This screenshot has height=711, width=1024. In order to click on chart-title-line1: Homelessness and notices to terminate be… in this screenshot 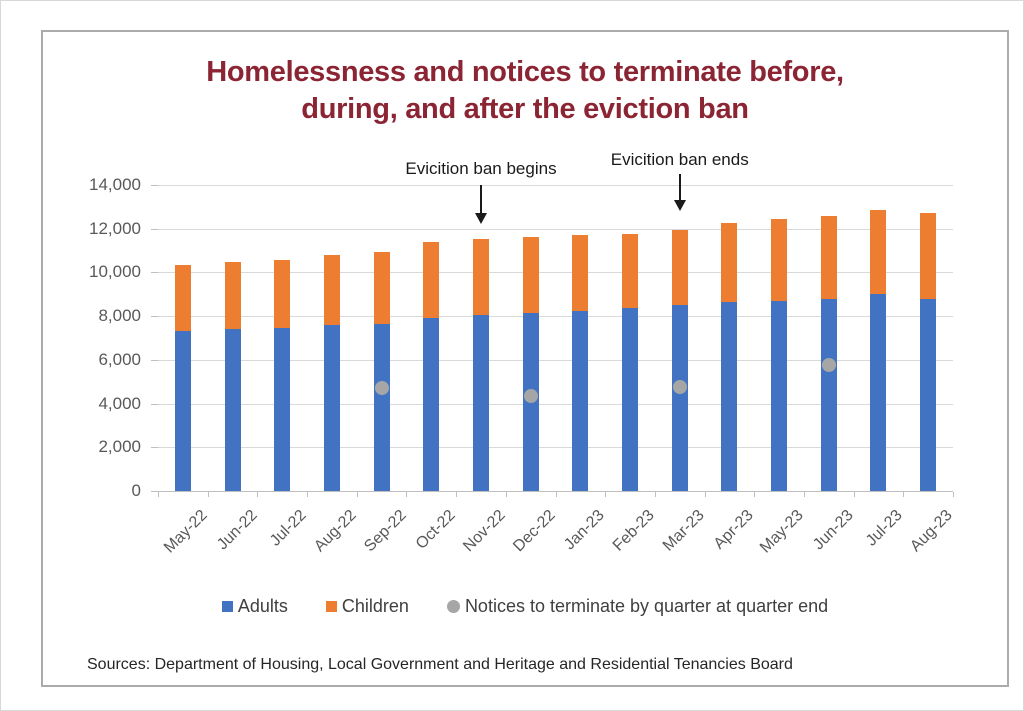, I will do `click(525, 72)`.